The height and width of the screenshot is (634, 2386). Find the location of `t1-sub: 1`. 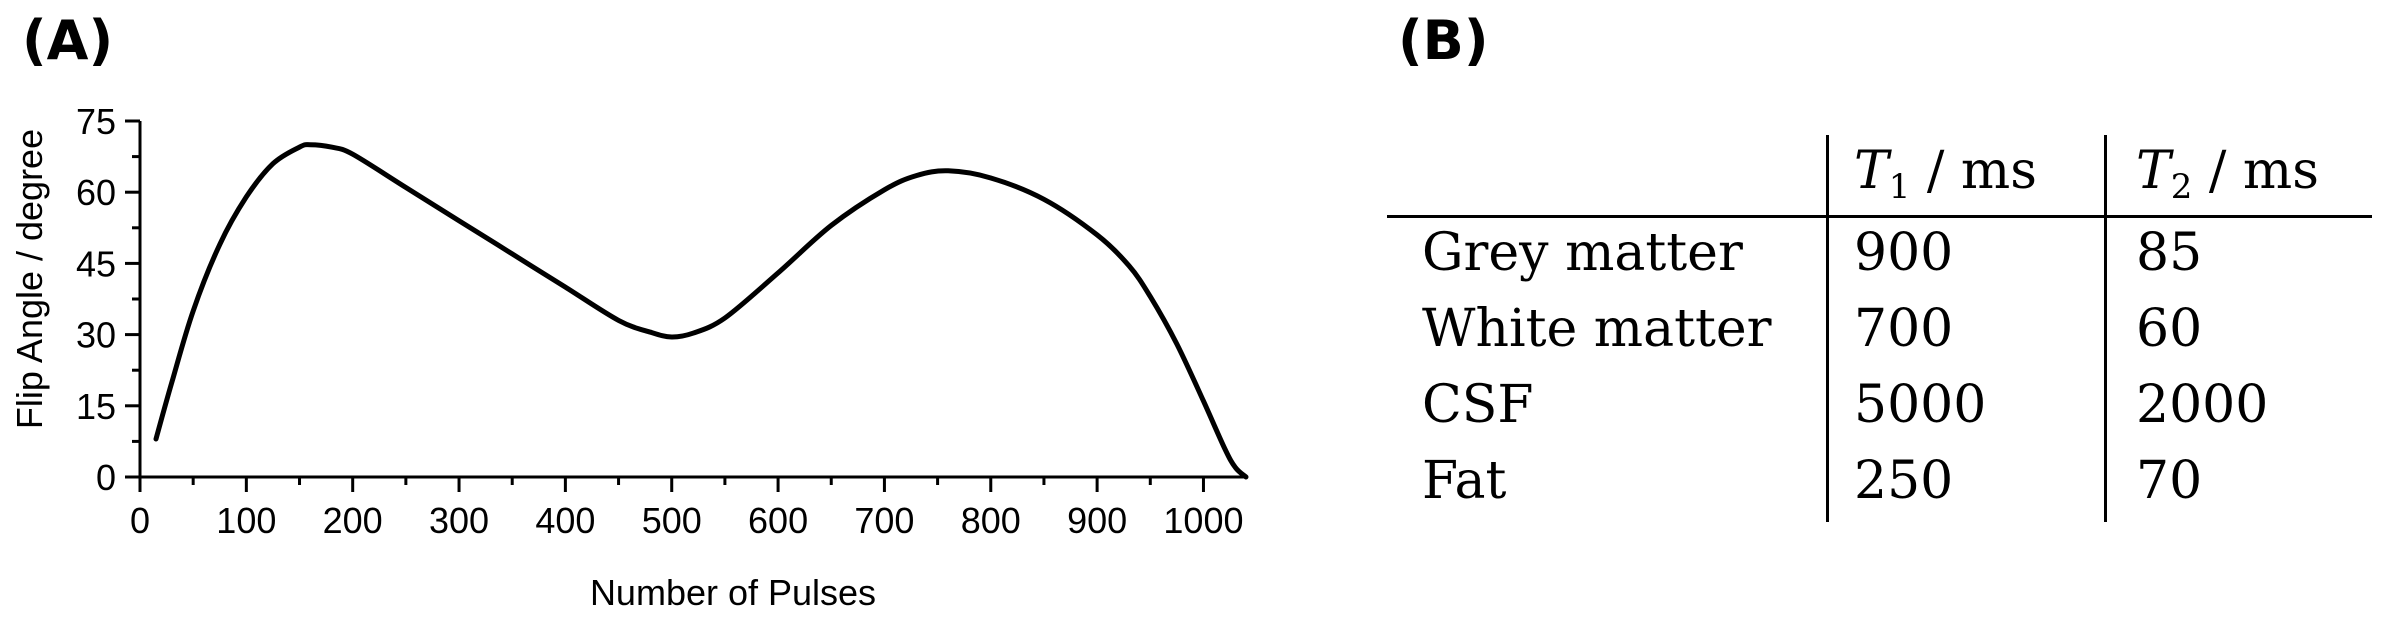

t1-sub: 1 is located at coordinates (1899, 187).